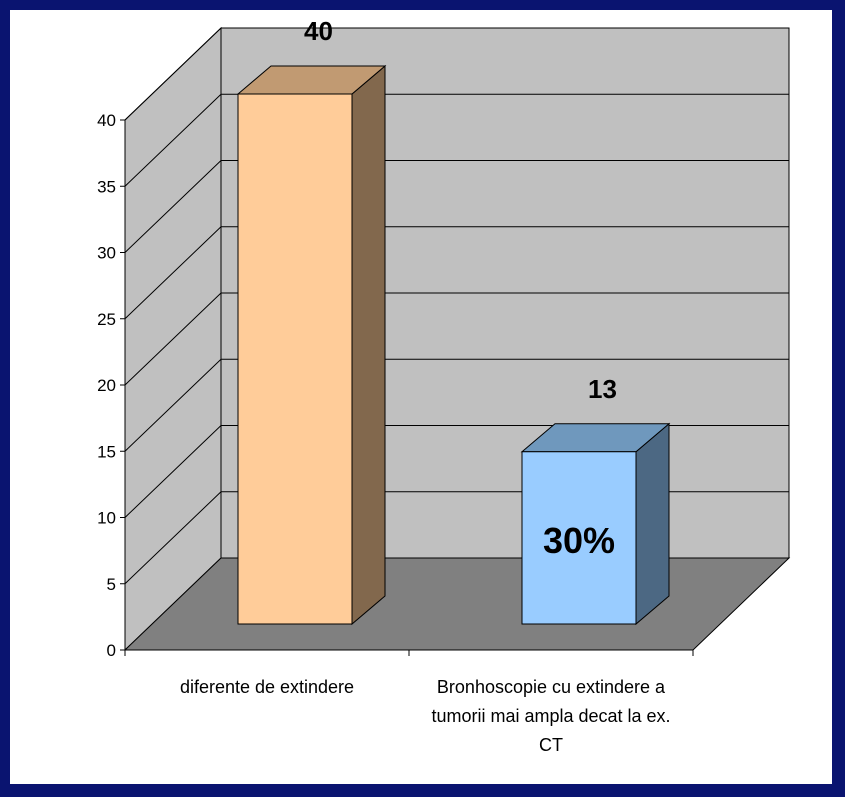 The width and height of the screenshot is (845, 797). What do you see at coordinates (106, 451) in the screenshot?
I see `y-tick-label: 15` at bounding box center [106, 451].